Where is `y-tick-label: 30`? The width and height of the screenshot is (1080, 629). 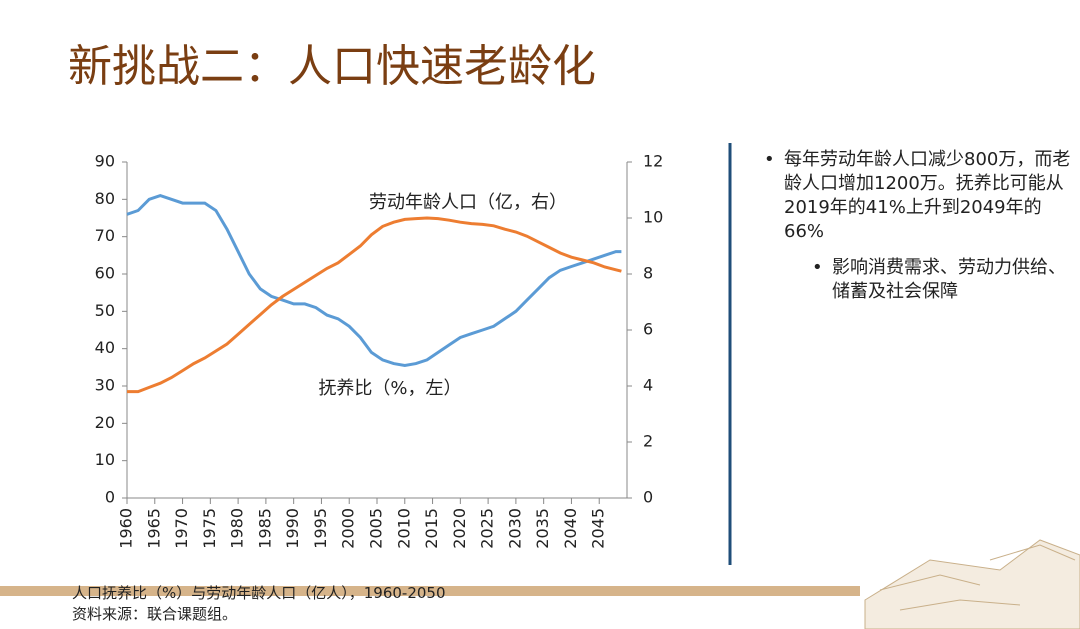 y-tick-label: 30 is located at coordinates (105, 385).